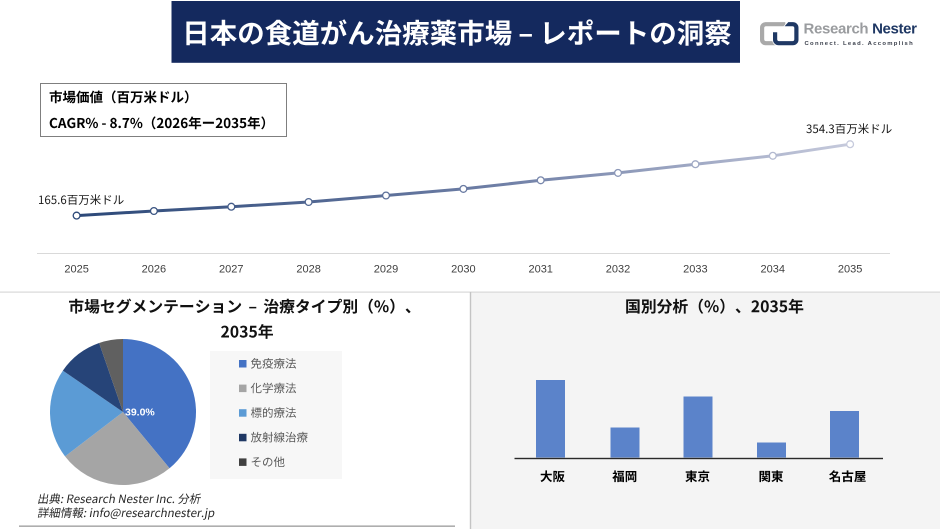  I want to click on svg-text: 2029, so click(386, 270).